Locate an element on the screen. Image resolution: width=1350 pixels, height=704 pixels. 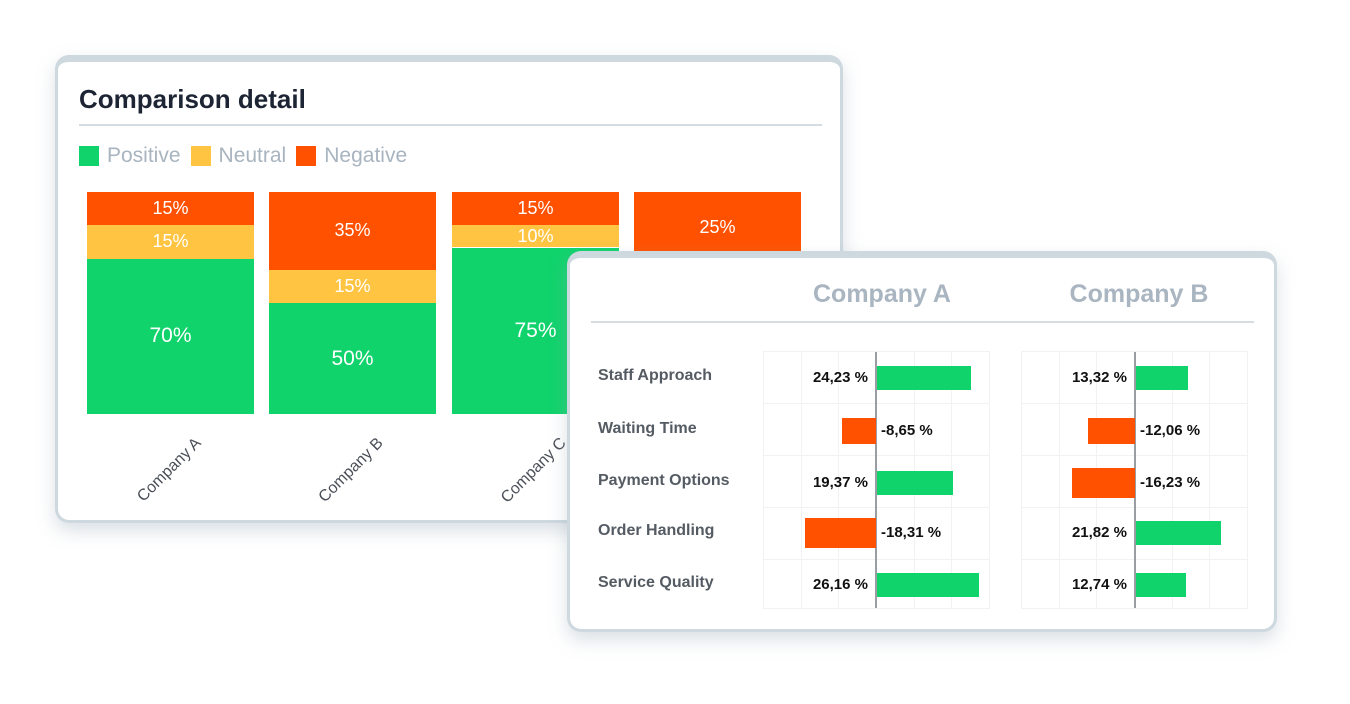
grid-company-a: 24,23 % -8,65 % 19,37 % -18,31 % 26,16 % is located at coordinates (876, 480).